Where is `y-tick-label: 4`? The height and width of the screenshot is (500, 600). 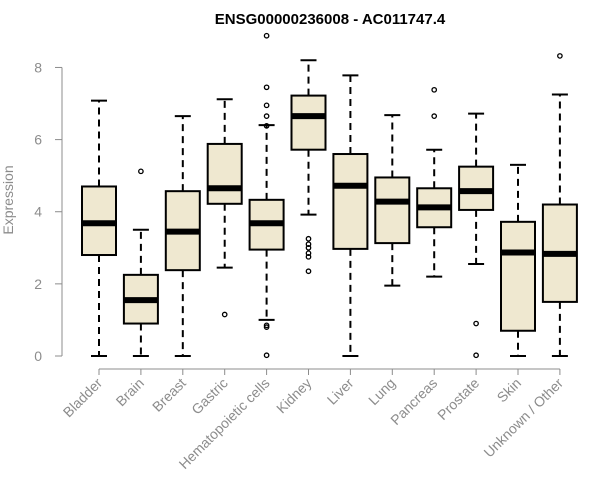
y-tick-label: 4 is located at coordinates (38, 212).